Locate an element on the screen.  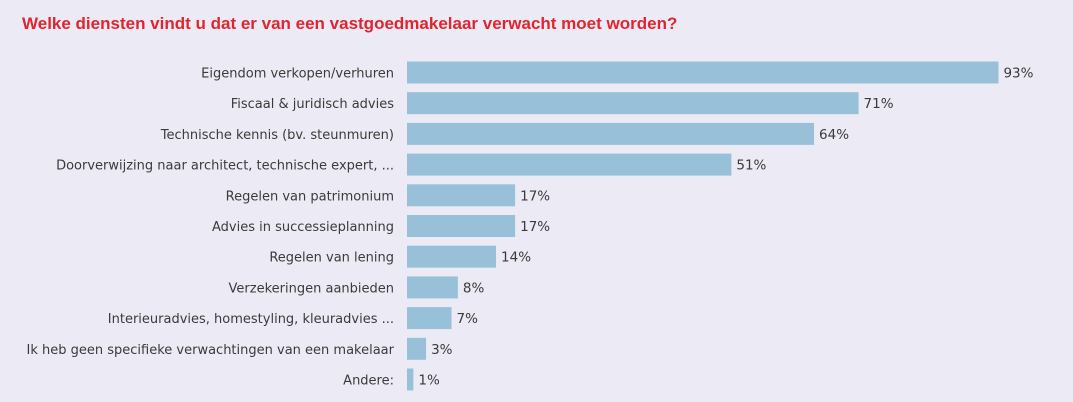
category-label-7: Verzekeringen aanbieden is located at coordinates (311, 288).